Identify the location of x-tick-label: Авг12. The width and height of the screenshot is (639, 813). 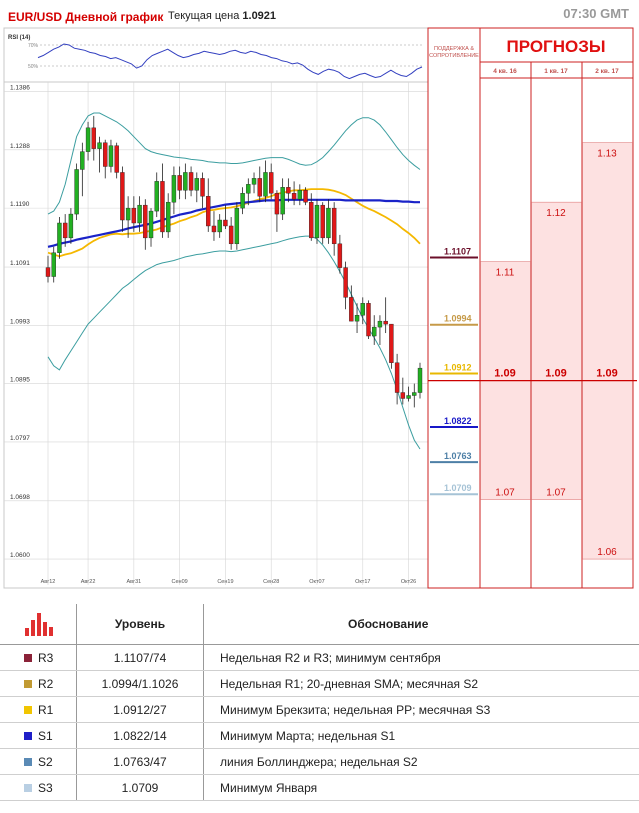
(48, 582).